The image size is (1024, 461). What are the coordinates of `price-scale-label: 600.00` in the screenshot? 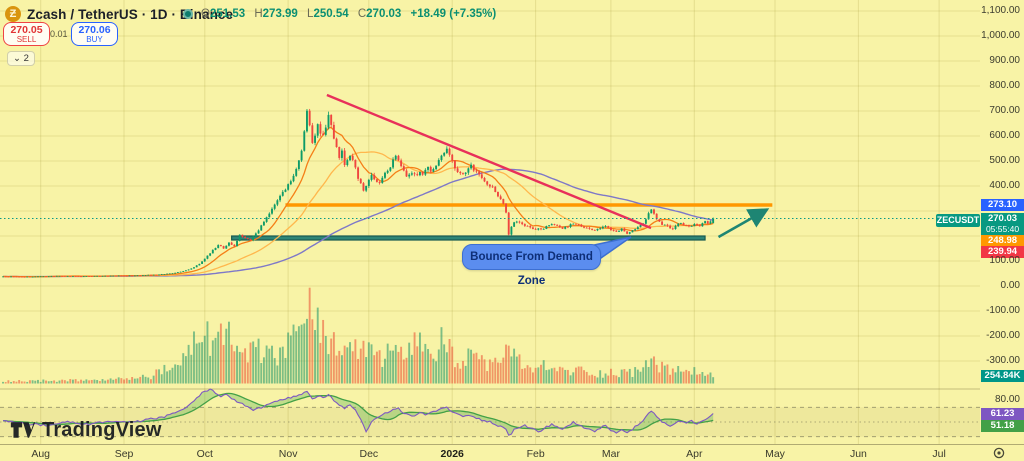 It's located at (1004, 135).